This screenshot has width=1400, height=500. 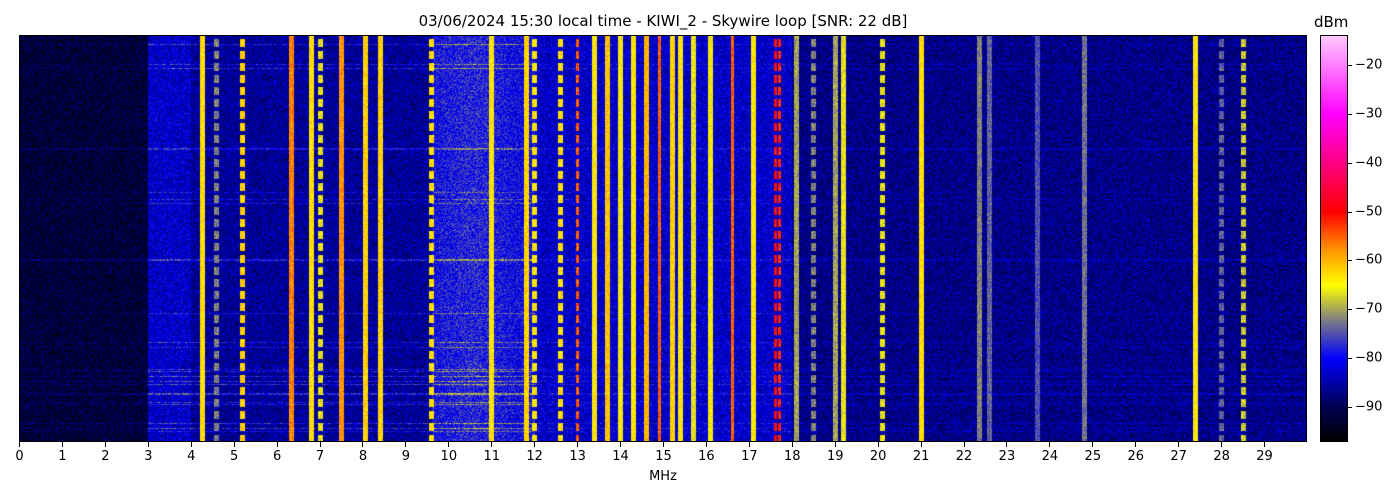 I want to click on x-tick-label: 11, so click(x=492, y=456).